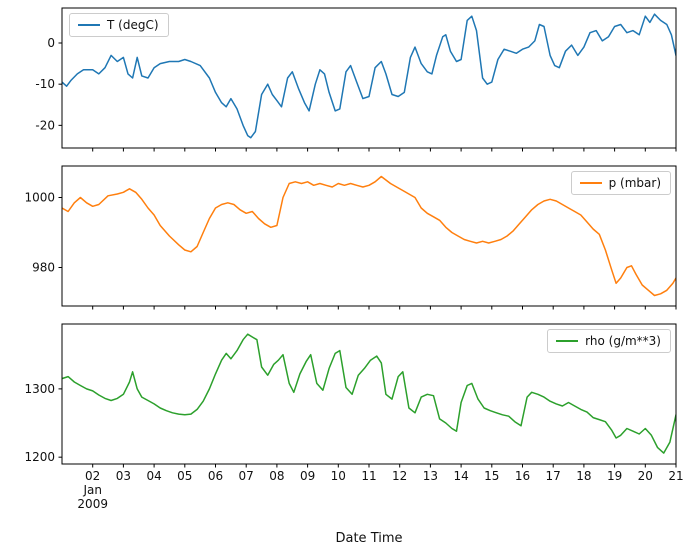 This screenshot has width=693, height=555. I want to click on svg-text: 20, so click(645, 476).